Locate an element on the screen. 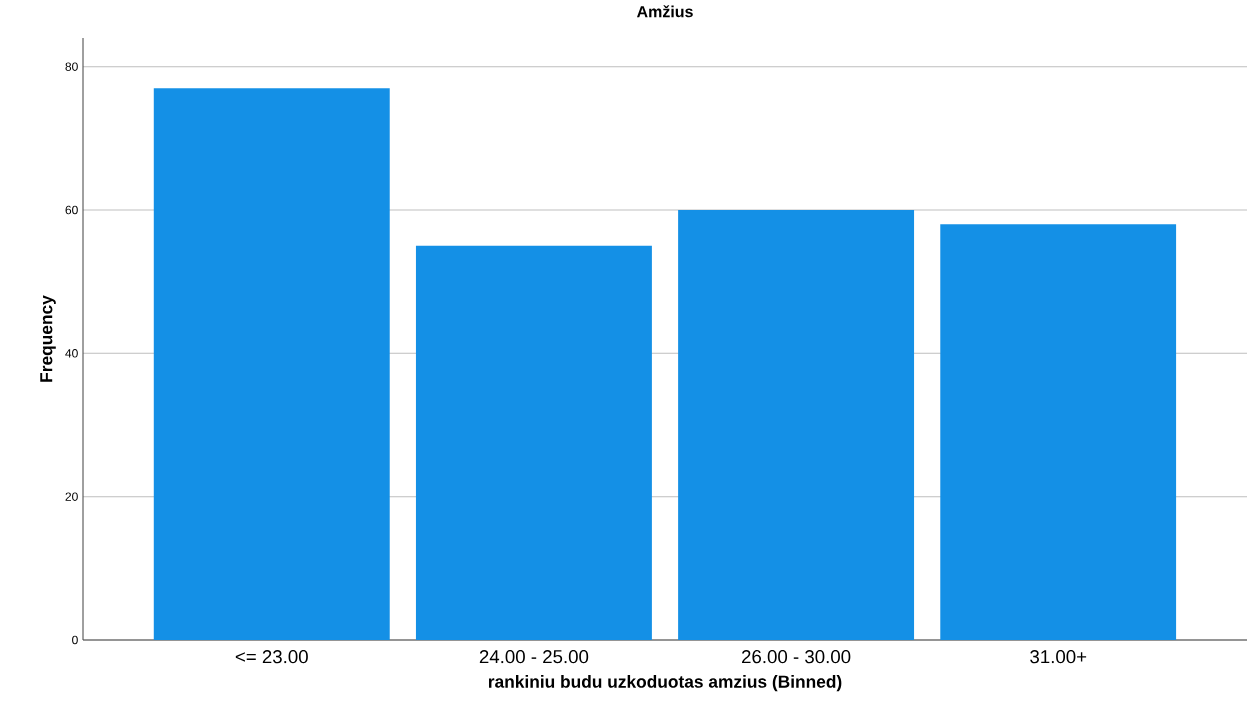 This screenshot has height=726, width=1257. y-tick-label: 0 is located at coordinates (75, 640).